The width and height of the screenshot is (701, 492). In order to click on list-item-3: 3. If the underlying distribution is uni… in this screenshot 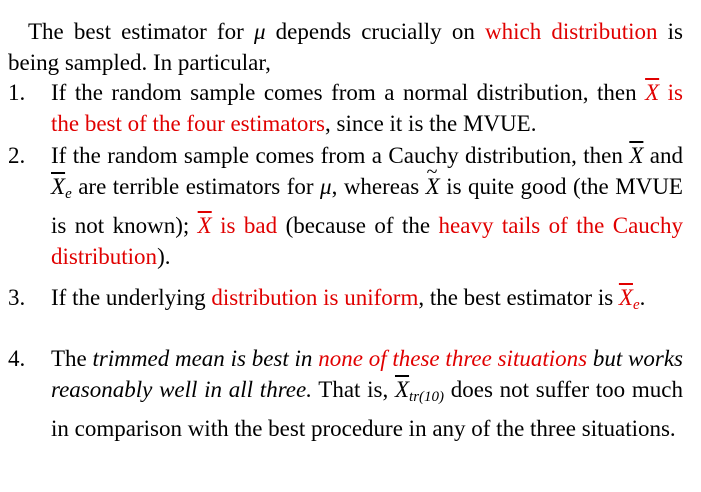, I will do `click(345, 301)`.